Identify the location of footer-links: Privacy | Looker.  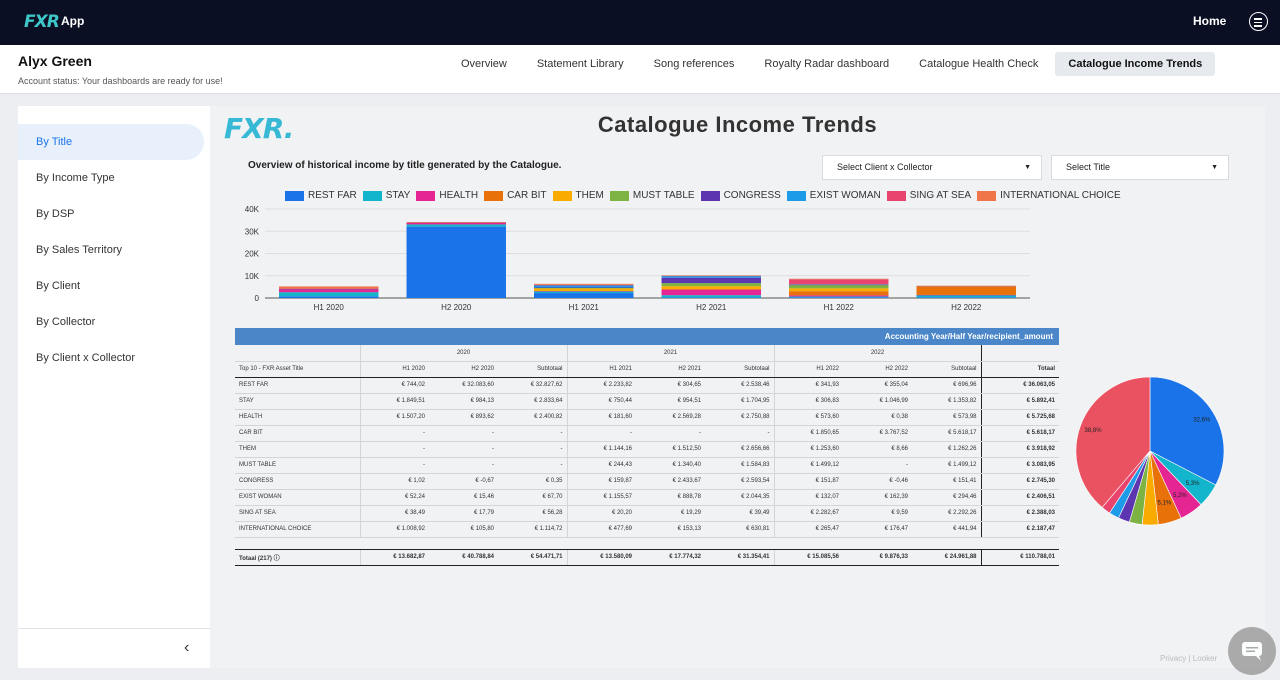
(1189, 658).